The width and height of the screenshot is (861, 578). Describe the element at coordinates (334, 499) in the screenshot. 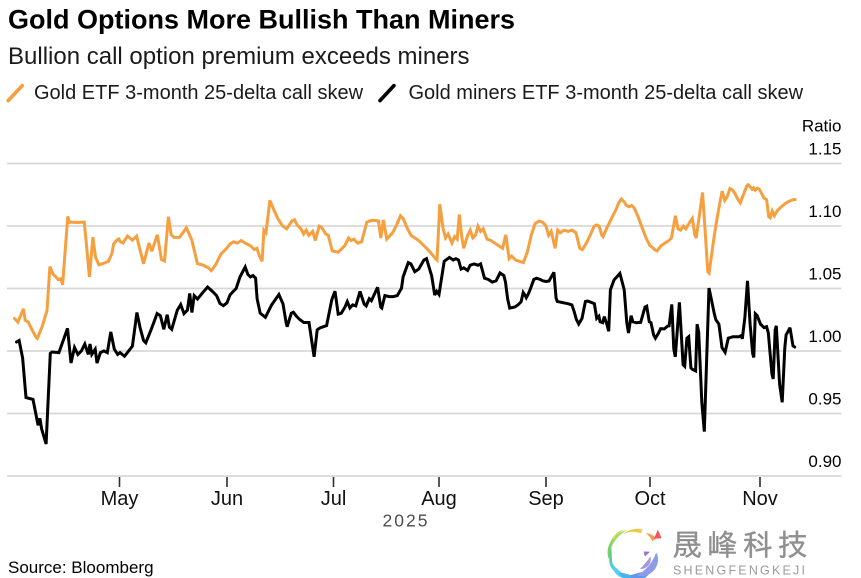

I see `svg-text: Jul` at that location.